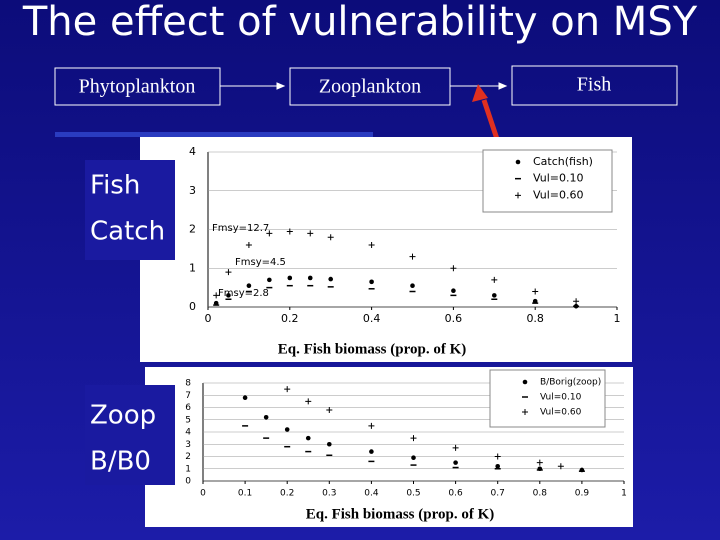 The height and width of the screenshot is (540, 720). I want to click on x-tick-label: 0.5, so click(413, 494).